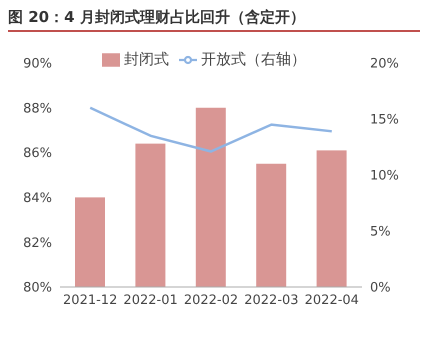 This screenshot has height=338, width=428. Describe the element at coordinates (37, 64) in the screenshot. I see `y-tick-label: 90%` at that location.